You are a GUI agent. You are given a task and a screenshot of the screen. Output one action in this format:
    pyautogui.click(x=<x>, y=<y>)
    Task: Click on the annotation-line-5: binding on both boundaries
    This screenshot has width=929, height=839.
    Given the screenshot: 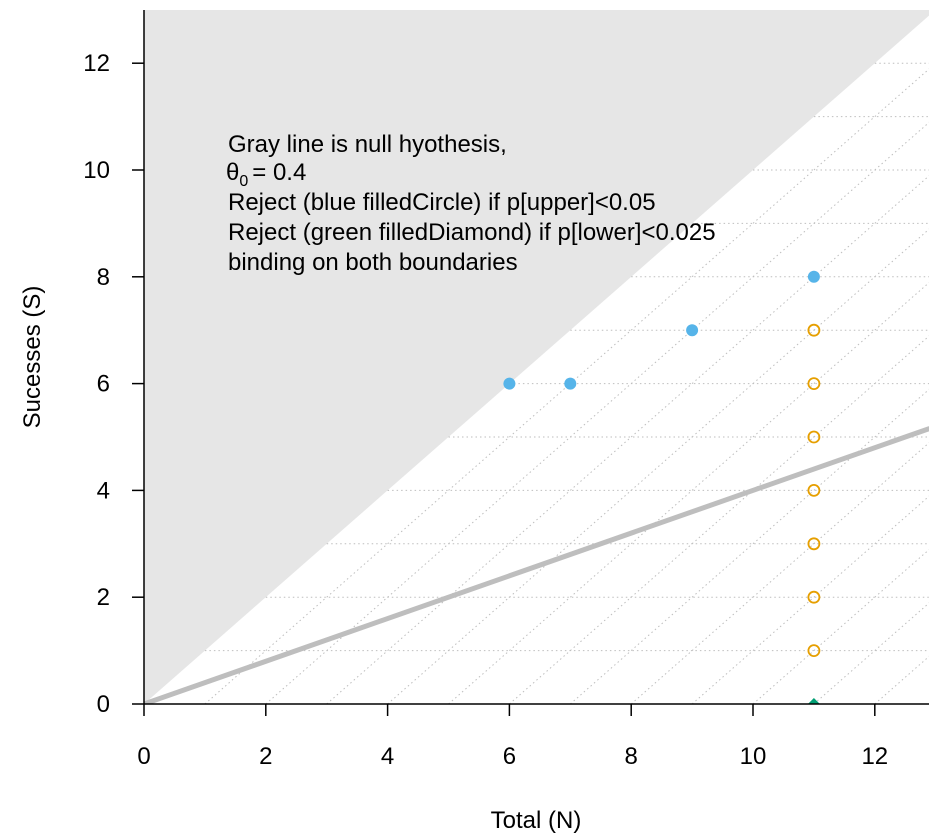 What is the action you would take?
    pyautogui.click(x=373, y=262)
    